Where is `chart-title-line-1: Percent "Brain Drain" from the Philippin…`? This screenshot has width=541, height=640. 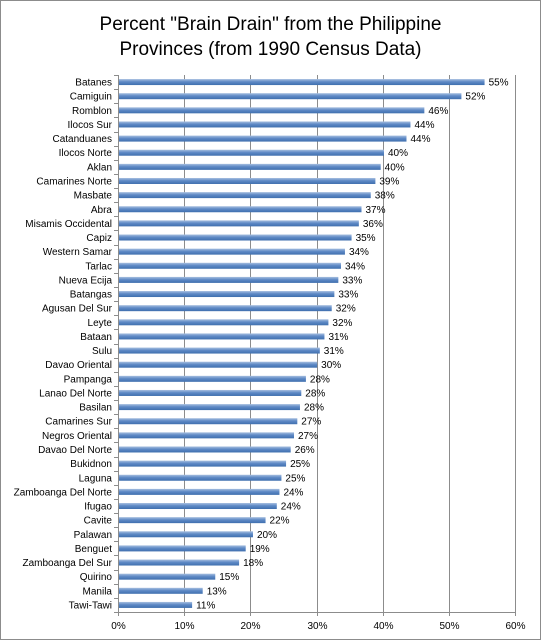 chart-title-line-1: Percent "Brain Drain" from the Philippin… is located at coordinates (270, 24).